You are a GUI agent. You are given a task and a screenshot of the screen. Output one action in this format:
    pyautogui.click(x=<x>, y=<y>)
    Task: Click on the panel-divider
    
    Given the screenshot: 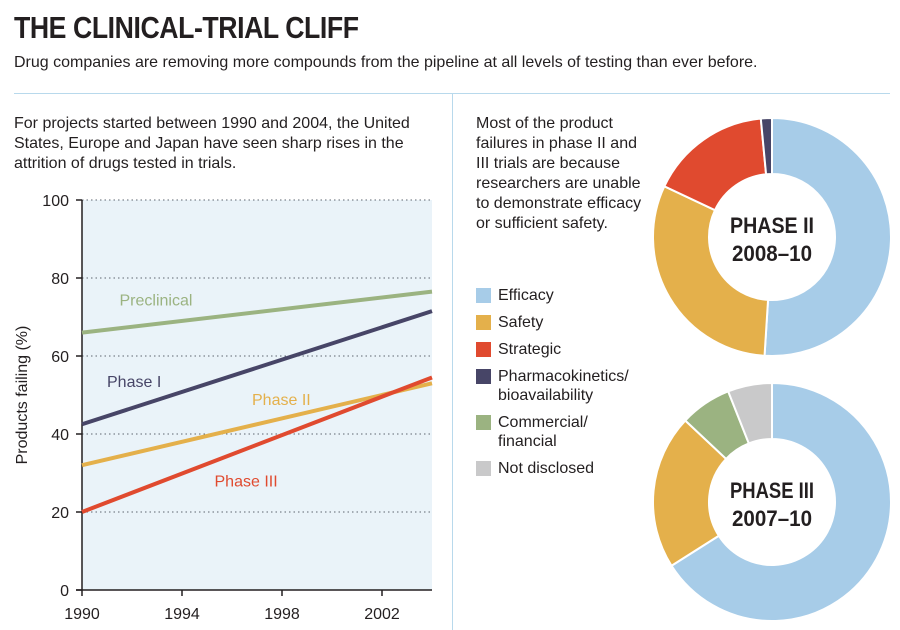 What is the action you would take?
    pyautogui.click(x=452, y=361)
    